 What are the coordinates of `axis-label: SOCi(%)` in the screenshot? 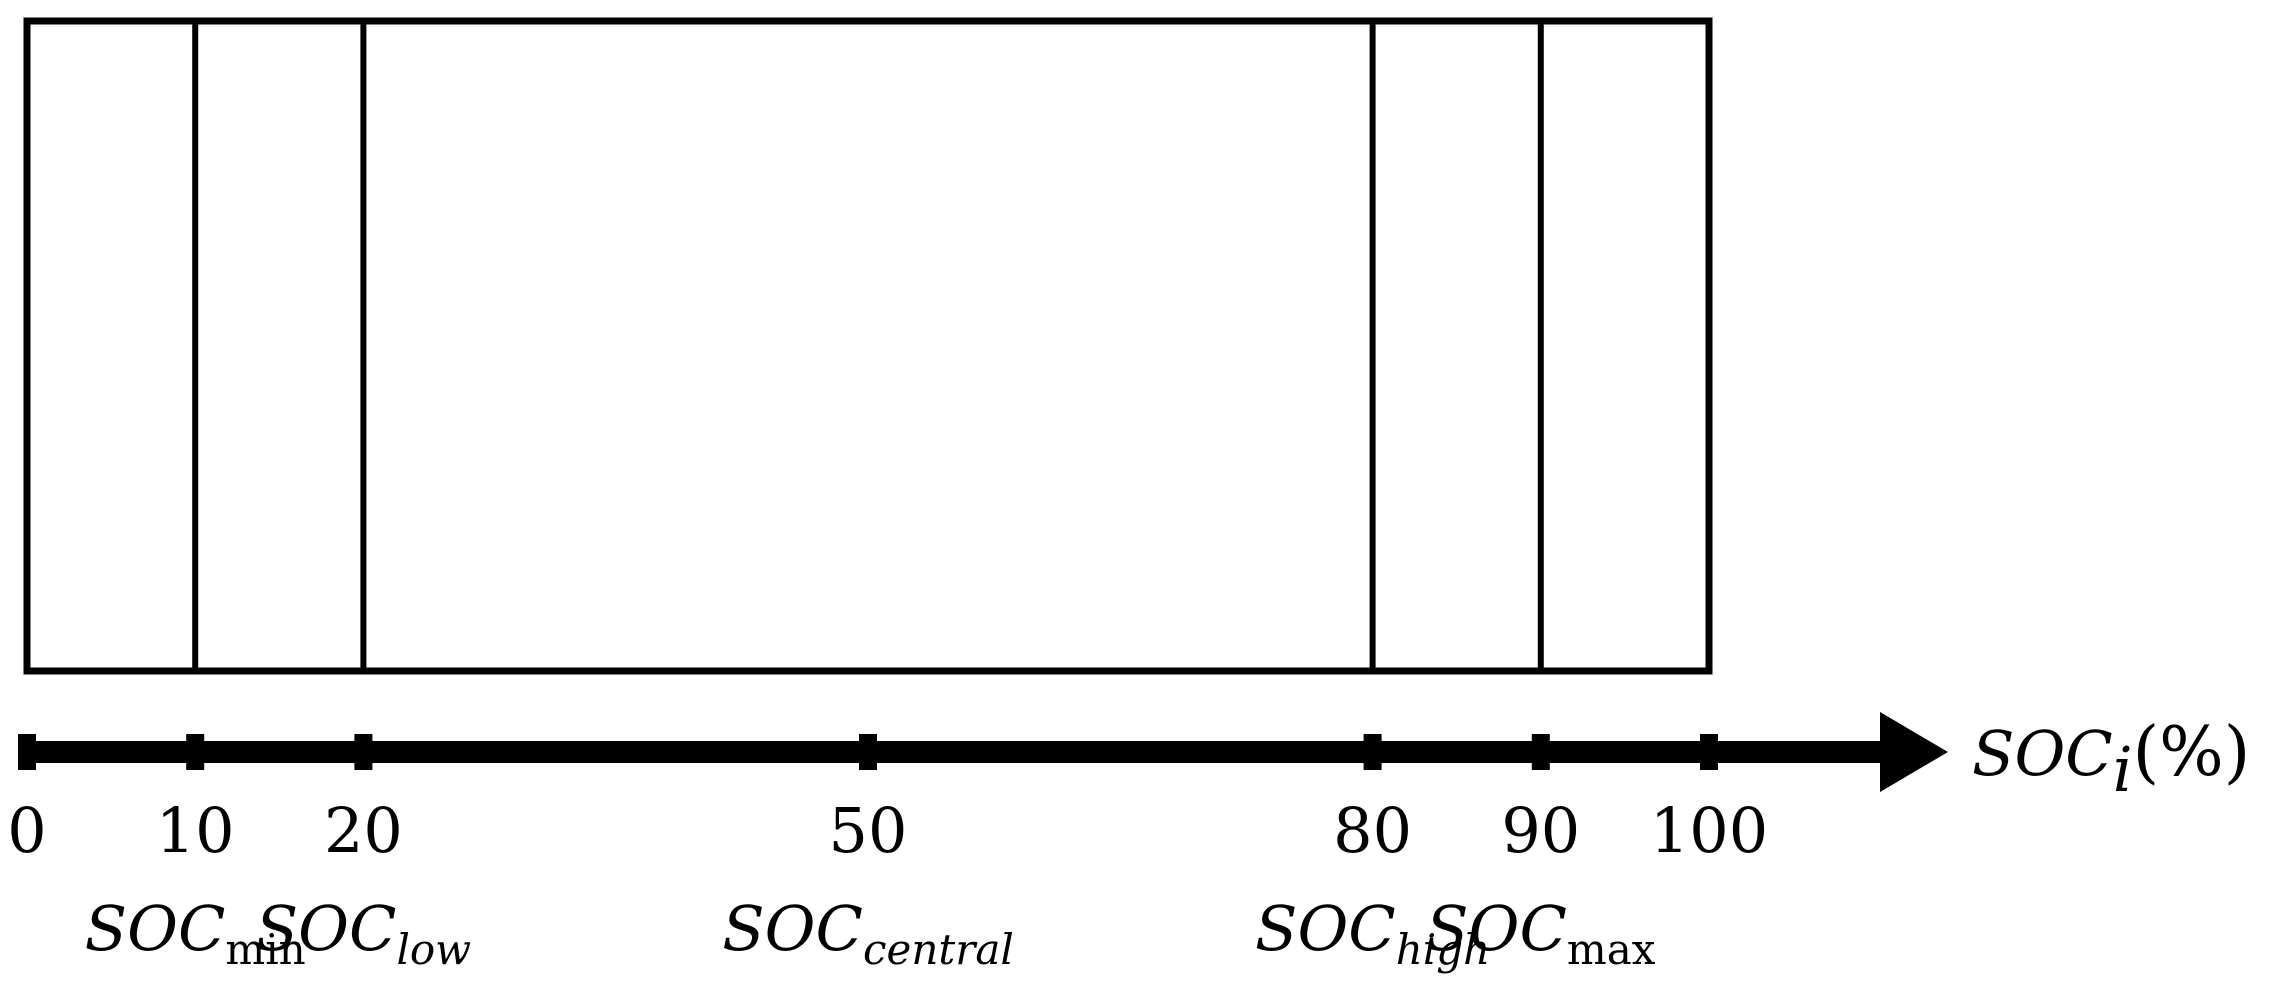 It's located at (2111, 759).